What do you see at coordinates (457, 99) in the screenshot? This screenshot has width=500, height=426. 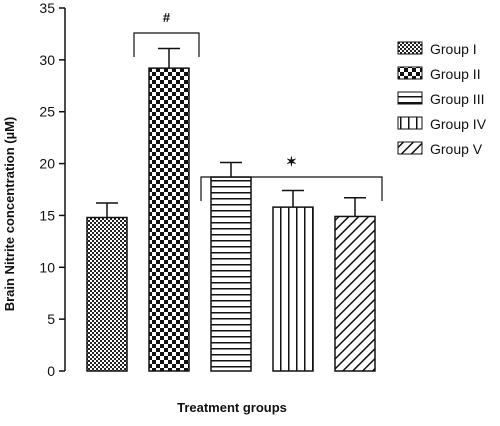 I see `legend-label: Group III` at bounding box center [457, 99].